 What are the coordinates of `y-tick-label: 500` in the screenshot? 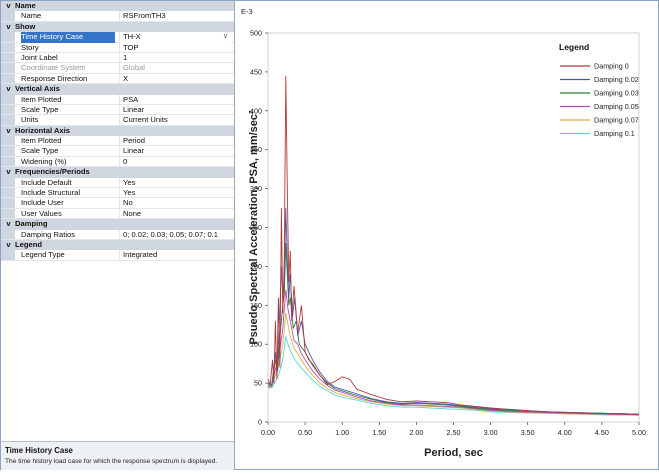 It's located at (256, 33).